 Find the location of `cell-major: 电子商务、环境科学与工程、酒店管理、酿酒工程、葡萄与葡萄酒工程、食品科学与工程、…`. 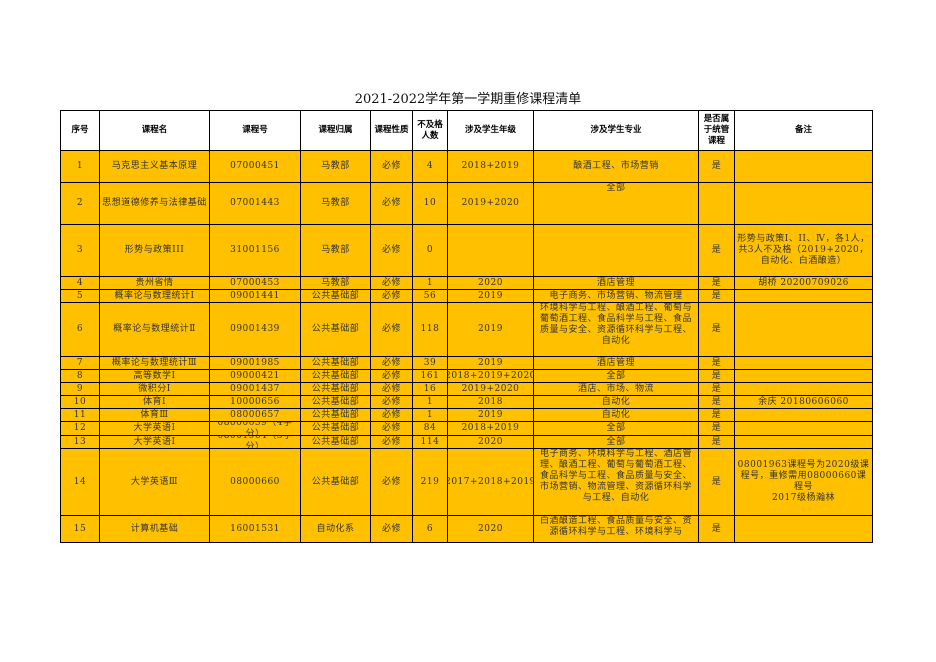

cell-major: 电子商务、环境科学与工程、酒店管理、酿酒工程、葡萄与葡萄酒工程、食品科学与工程、… is located at coordinates (616, 482).